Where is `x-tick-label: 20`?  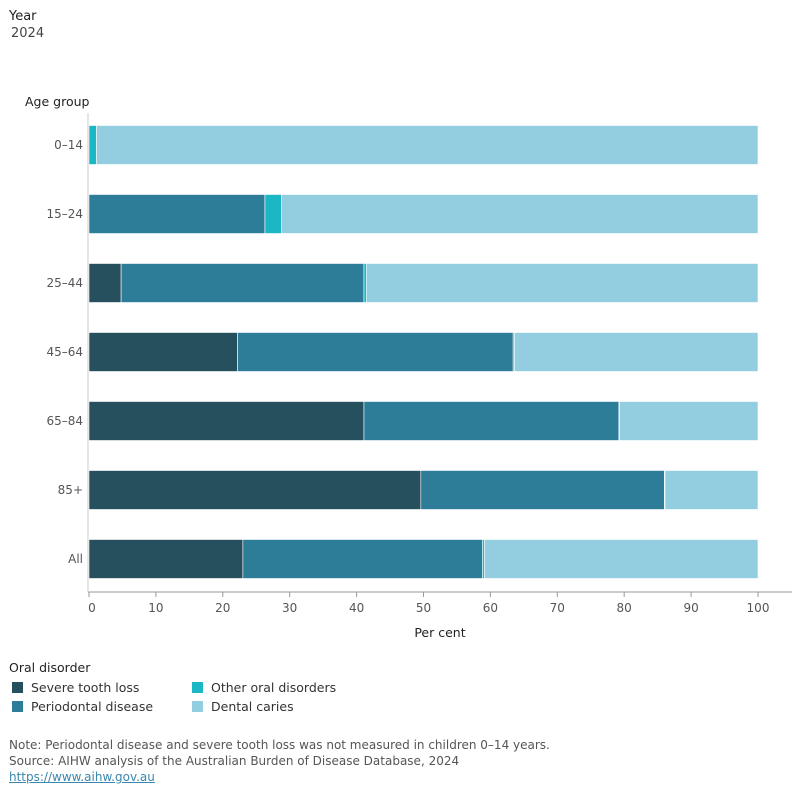
x-tick-label: 20 is located at coordinates (222, 608).